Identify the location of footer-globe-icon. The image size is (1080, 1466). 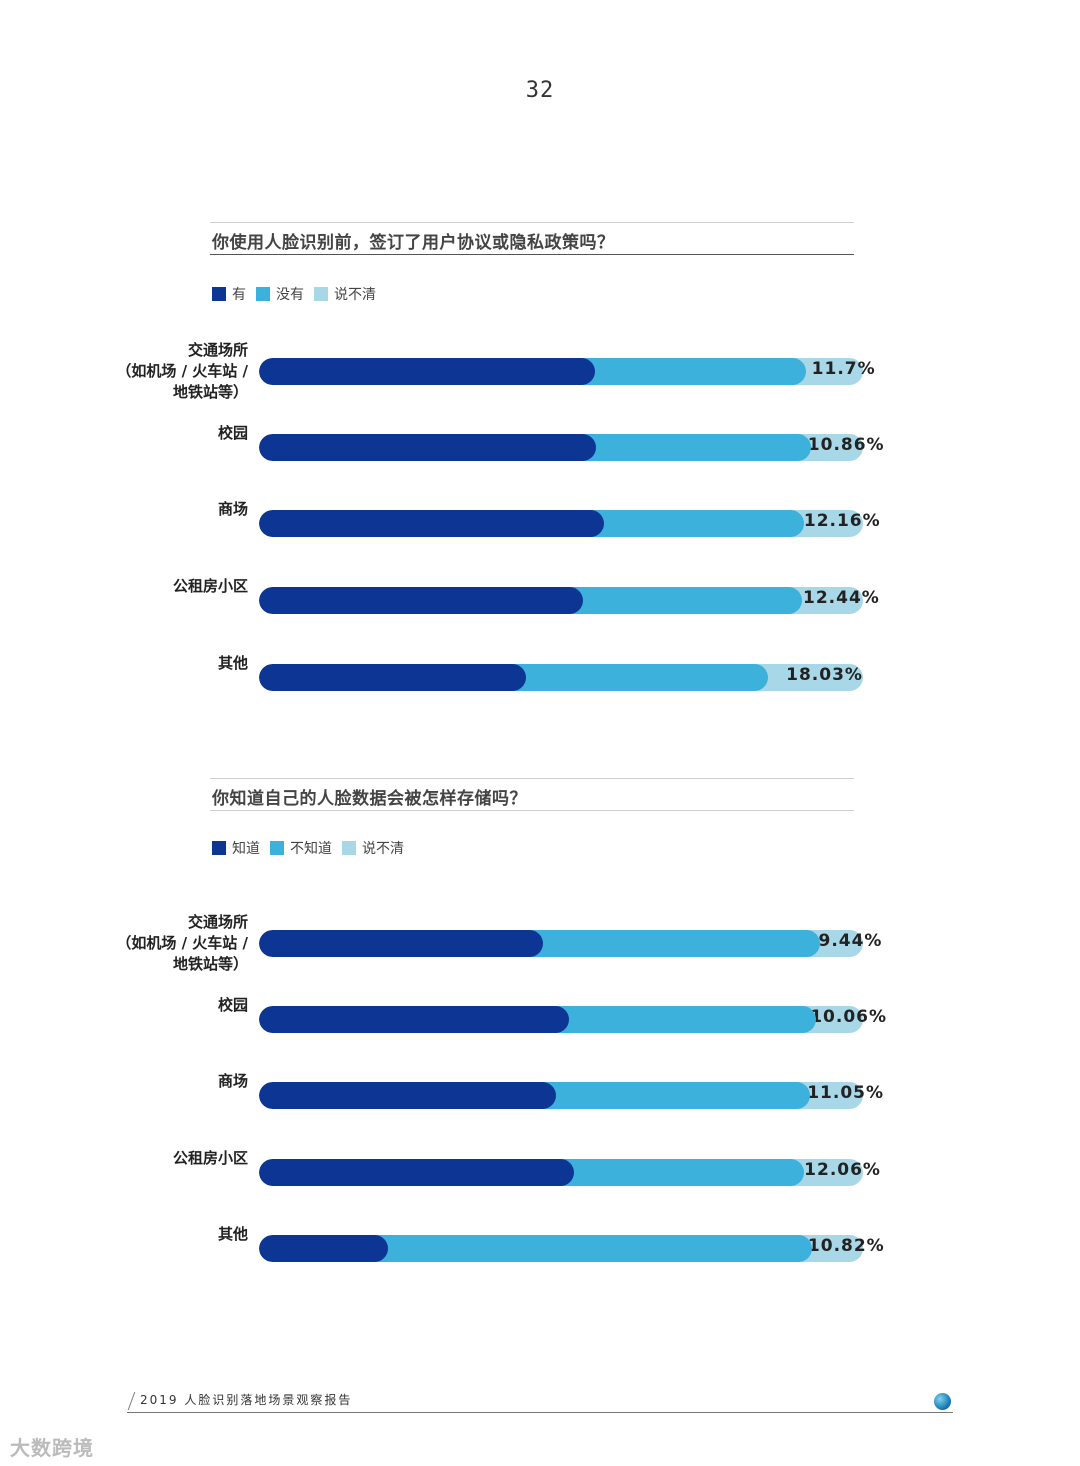
(942, 1401).